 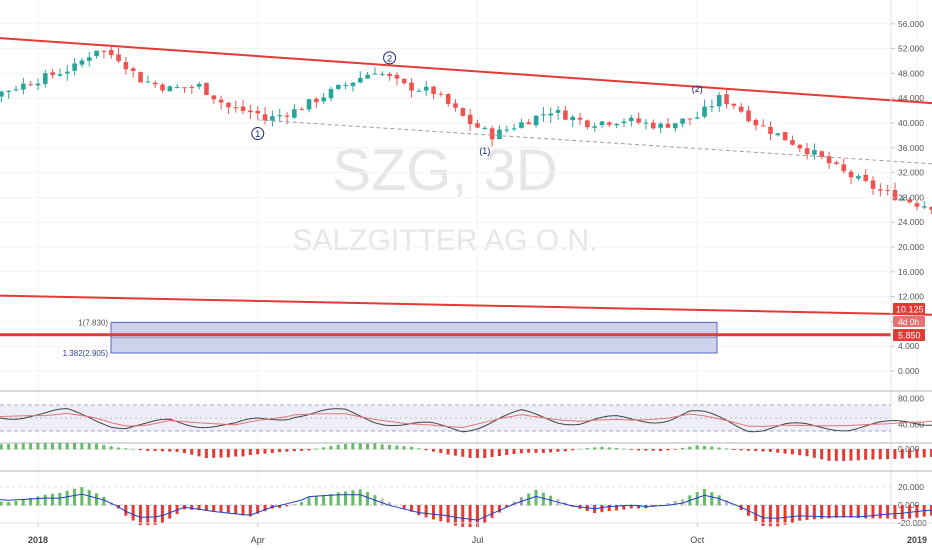 I want to click on price-tick-label: 0.000, so click(x=909, y=371).